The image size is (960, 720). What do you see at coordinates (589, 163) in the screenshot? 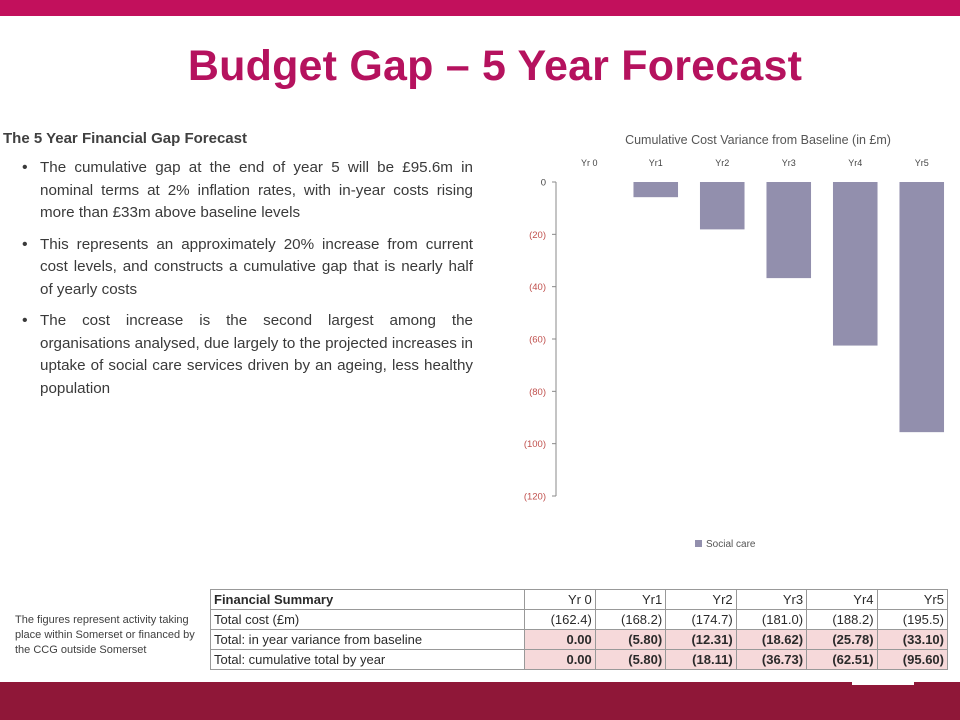
I see `x-tick-label: Yr 0` at bounding box center [589, 163].